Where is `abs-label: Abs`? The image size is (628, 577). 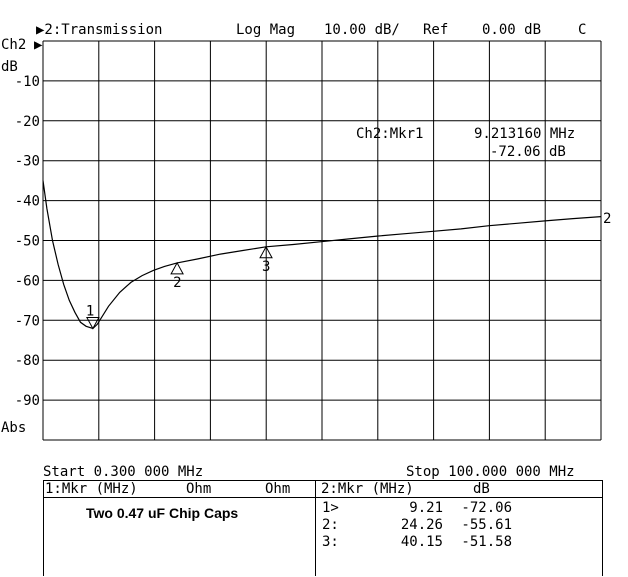 abs-label: Abs is located at coordinates (14, 428).